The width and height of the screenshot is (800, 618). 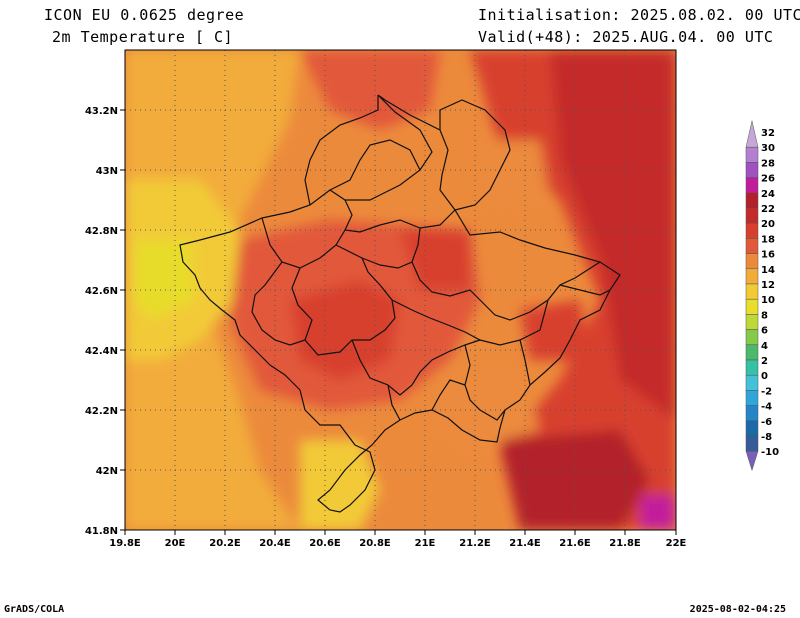 I want to click on colorbar-label: 4, so click(x=764, y=346).